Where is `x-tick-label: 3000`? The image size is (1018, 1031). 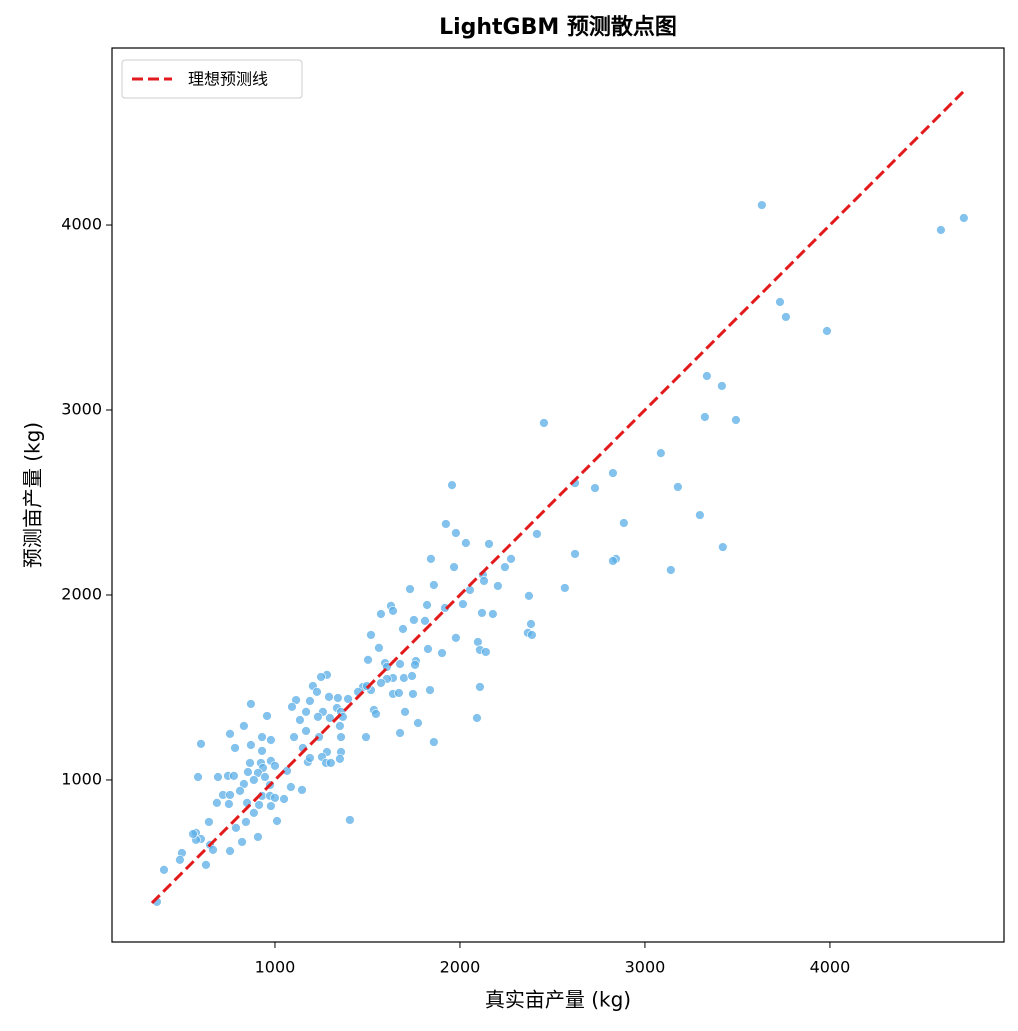
x-tick-label: 3000 is located at coordinates (645, 967).